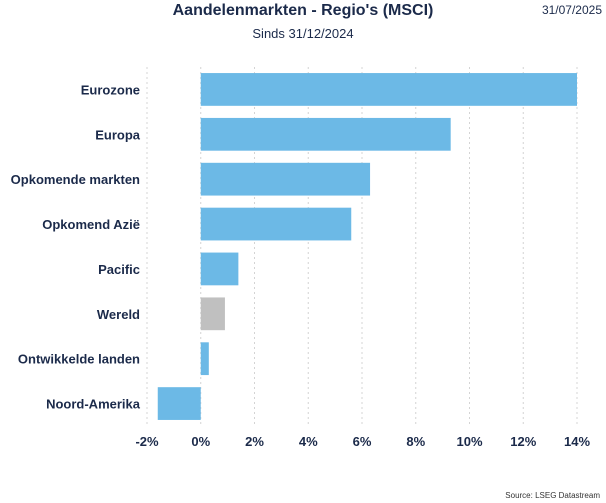  I want to click on chart-title: Aandelenmarkten - Regio's (MSCI), so click(303, 10).